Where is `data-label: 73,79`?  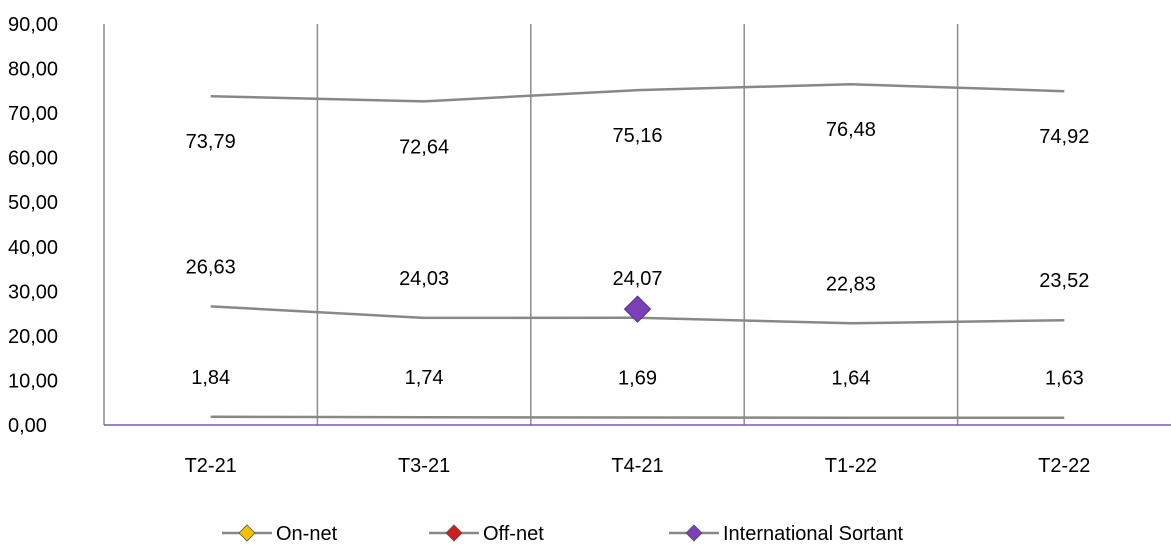 data-label: 73,79 is located at coordinates (211, 142).